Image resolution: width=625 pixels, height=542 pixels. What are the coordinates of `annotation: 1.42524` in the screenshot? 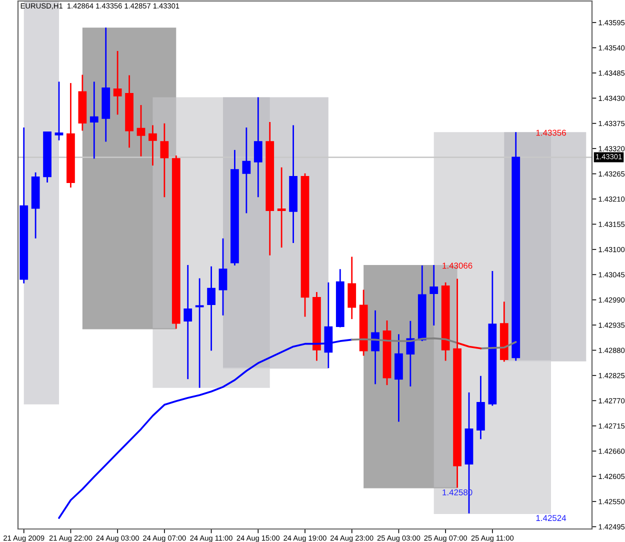 It's located at (551, 518).